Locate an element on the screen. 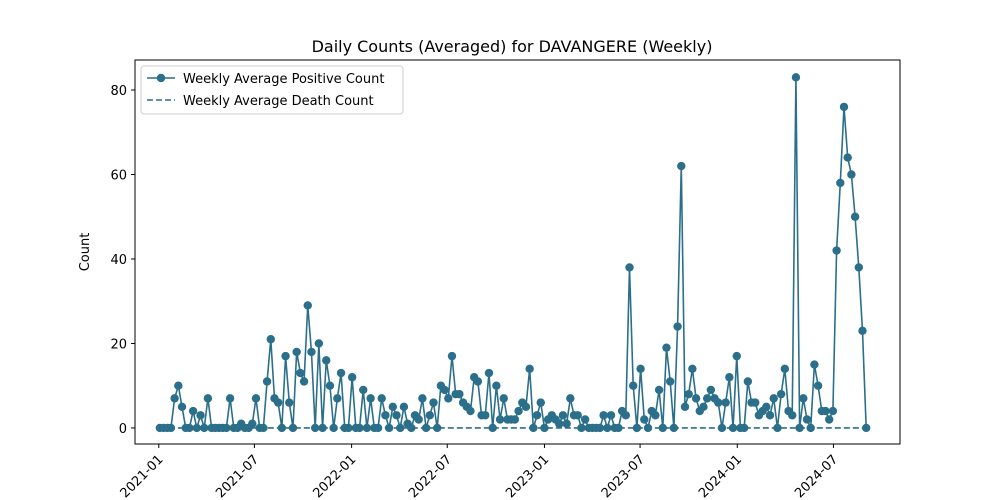  legend-marker is located at coordinates (161, 78).